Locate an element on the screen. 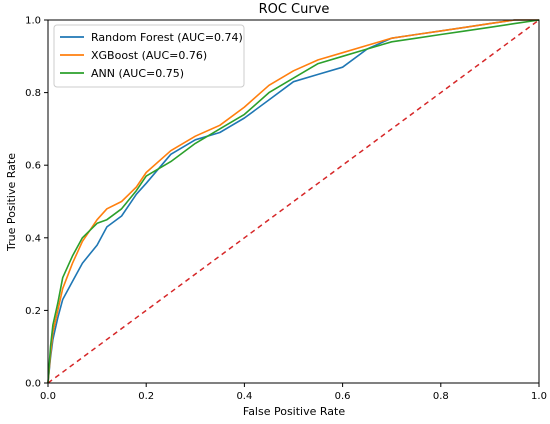 Image resolution: width=550 pixels, height=424 pixels. legend-label-1: XGBoost (AUC=0.76) is located at coordinates (149, 55).